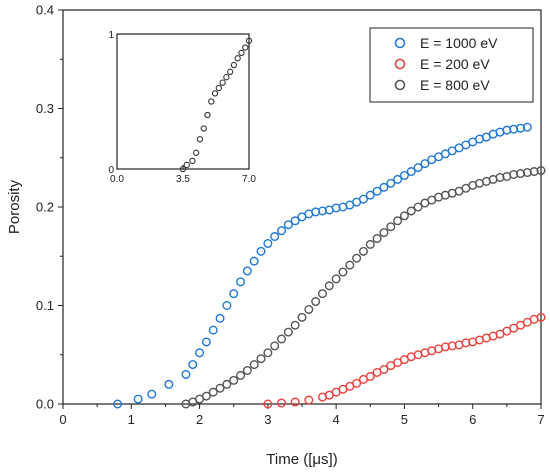 The height and width of the screenshot is (473, 550). I want to click on x-tick-label: 7, so click(540, 419).